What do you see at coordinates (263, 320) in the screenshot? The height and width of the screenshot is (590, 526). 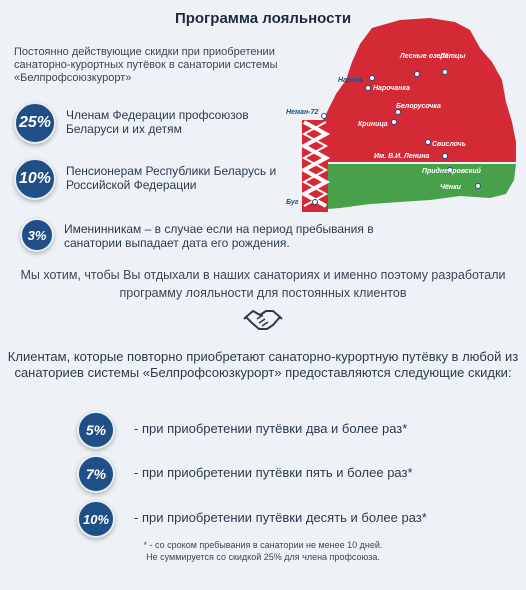 I see `handshake-icon` at bounding box center [263, 320].